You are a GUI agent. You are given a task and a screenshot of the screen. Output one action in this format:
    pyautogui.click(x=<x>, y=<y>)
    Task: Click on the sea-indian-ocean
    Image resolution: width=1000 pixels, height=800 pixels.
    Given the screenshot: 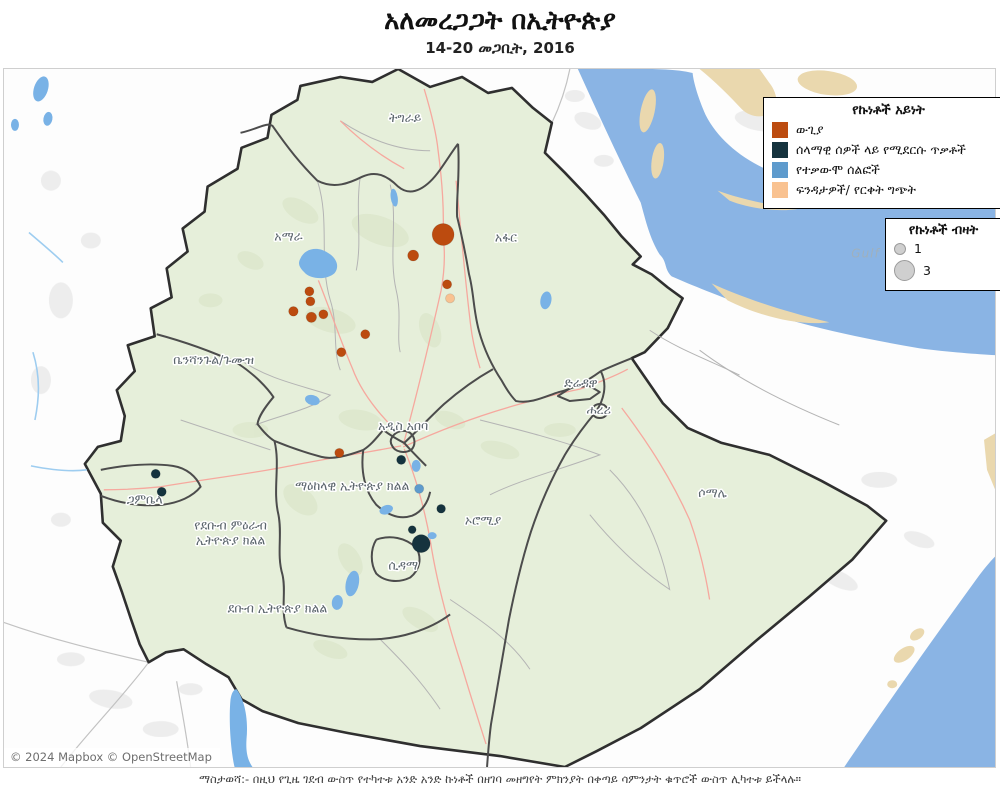 What is the action you would take?
    pyautogui.click(x=919, y=661)
    